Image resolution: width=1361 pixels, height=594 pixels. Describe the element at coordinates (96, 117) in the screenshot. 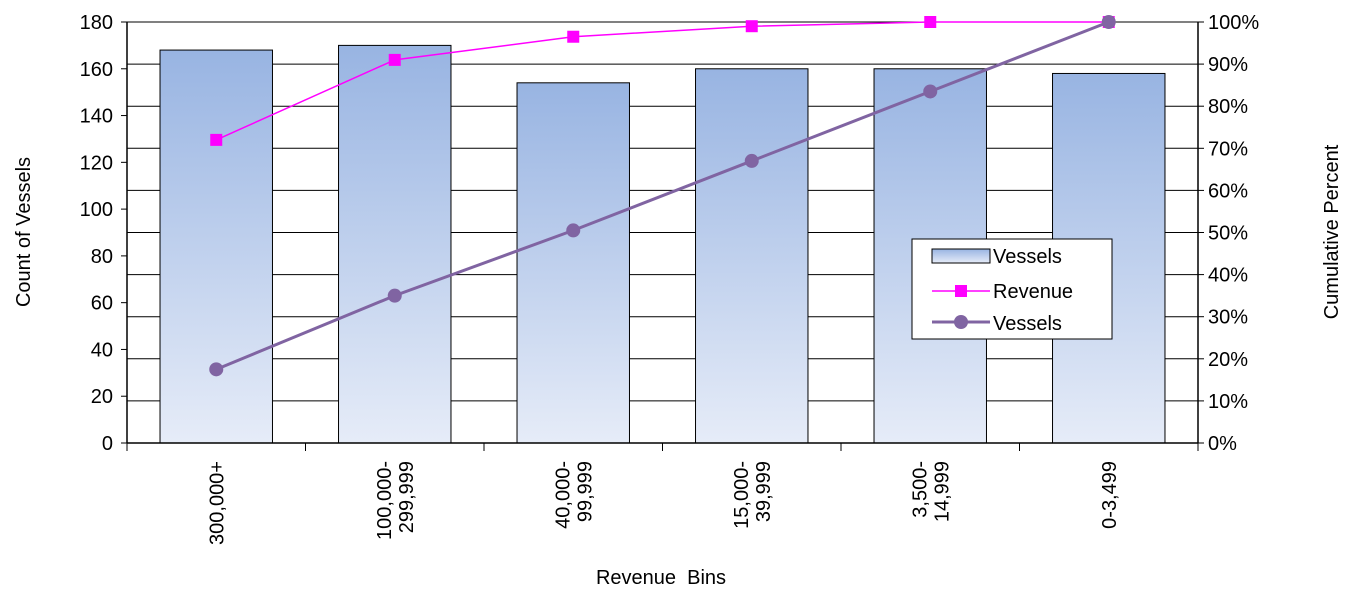

I see `y-tick-label: 140` at that location.